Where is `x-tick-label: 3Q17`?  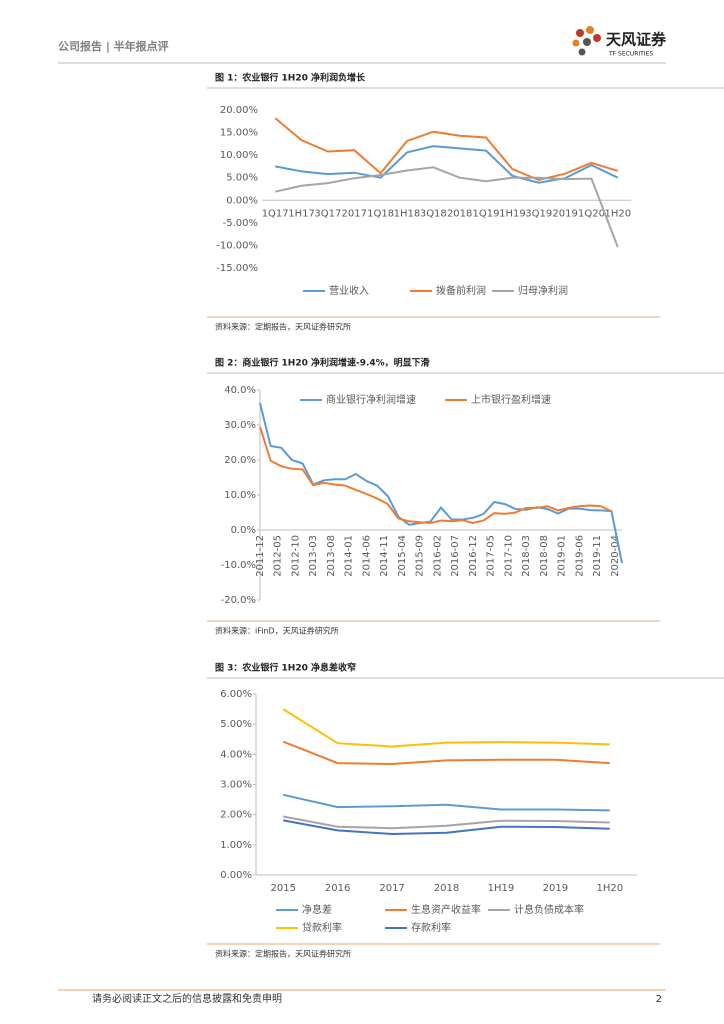 x-tick-label: 3Q17 is located at coordinates (327, 213).